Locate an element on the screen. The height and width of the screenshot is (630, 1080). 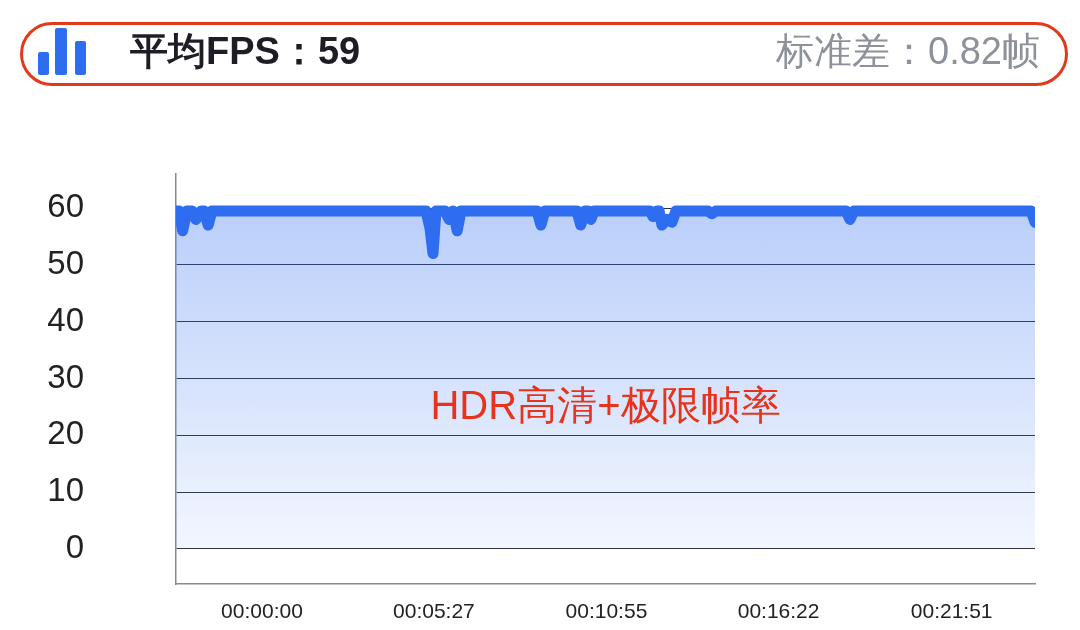
y-tick-label: 20 is located at coordinates (65, 433).